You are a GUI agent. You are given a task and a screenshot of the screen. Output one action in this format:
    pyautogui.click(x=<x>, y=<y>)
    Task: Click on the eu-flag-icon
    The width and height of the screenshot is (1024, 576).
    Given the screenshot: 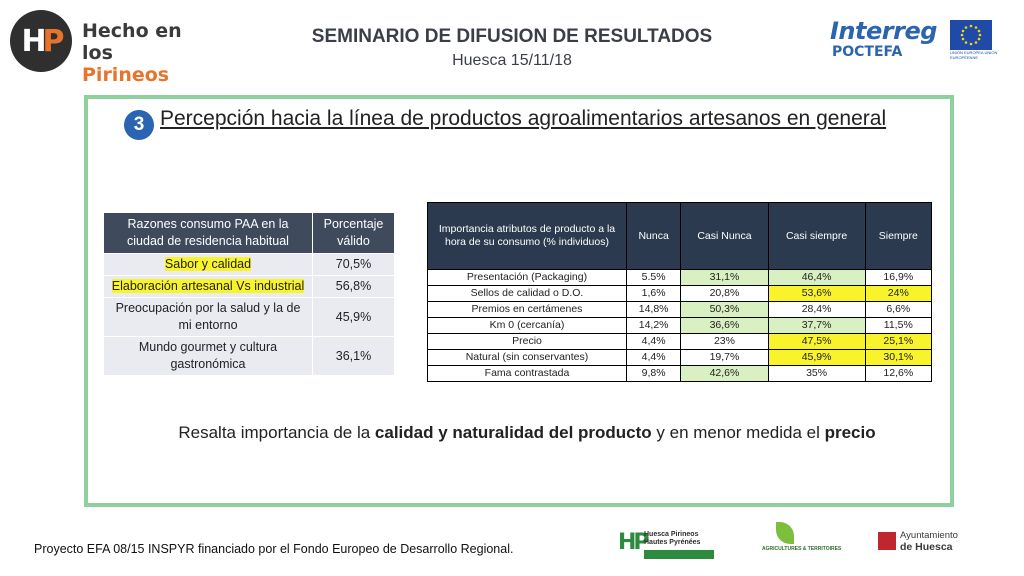 What is the action you would take?
    pyautogui.click(x=971, y=35)
    